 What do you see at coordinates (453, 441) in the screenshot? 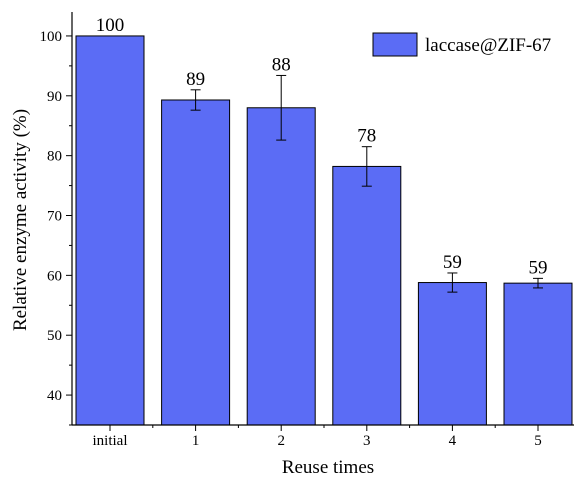
I see `x-tick-label-4: 4` at bounding box center [453, 441].